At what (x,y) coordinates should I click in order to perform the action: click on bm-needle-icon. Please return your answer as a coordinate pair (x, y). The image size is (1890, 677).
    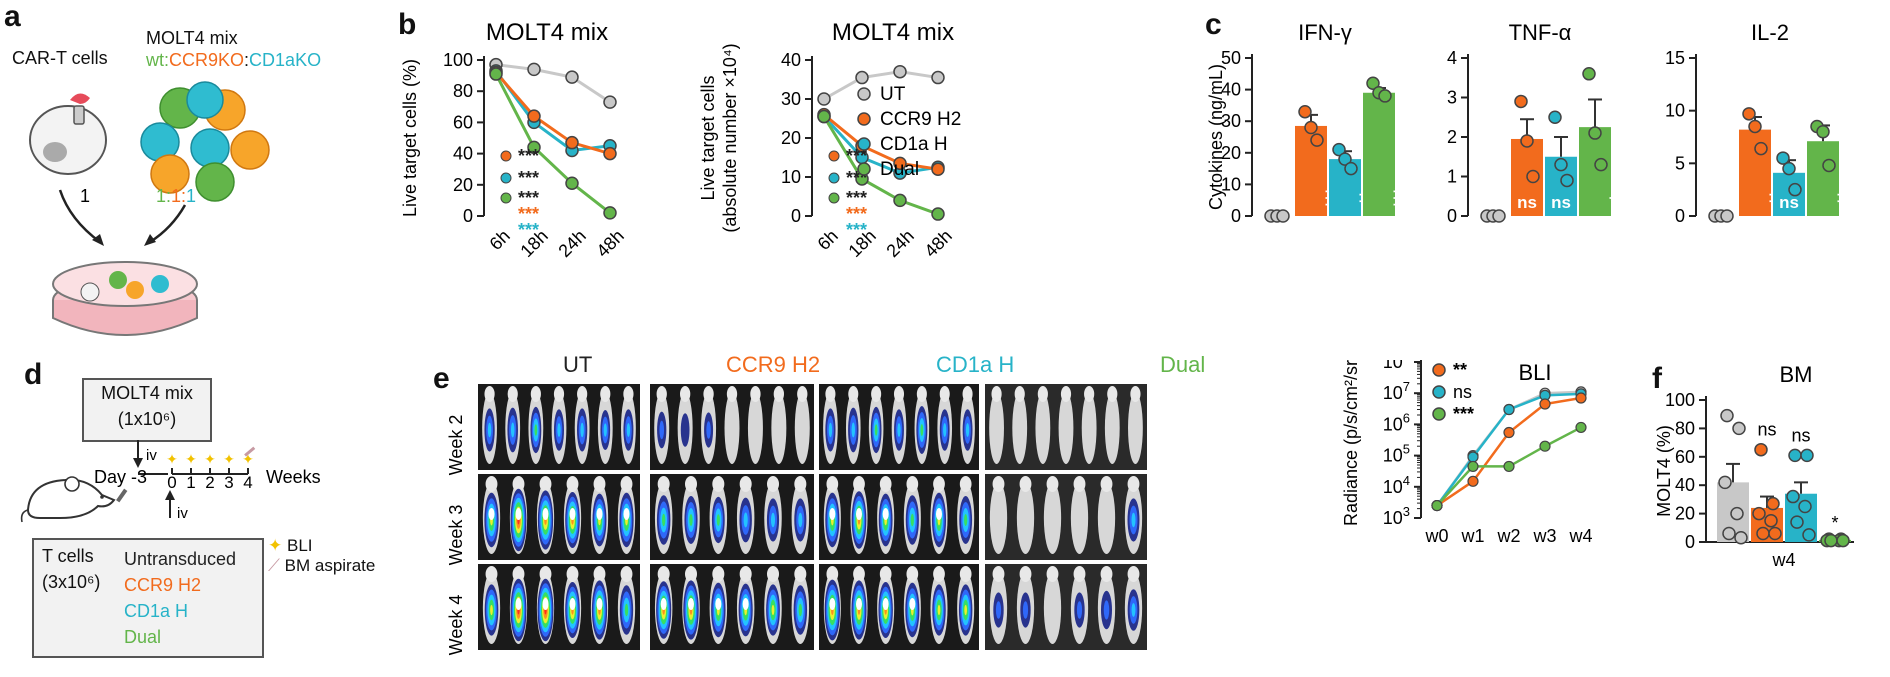
    Looking at the image, I should click on (250, 451).